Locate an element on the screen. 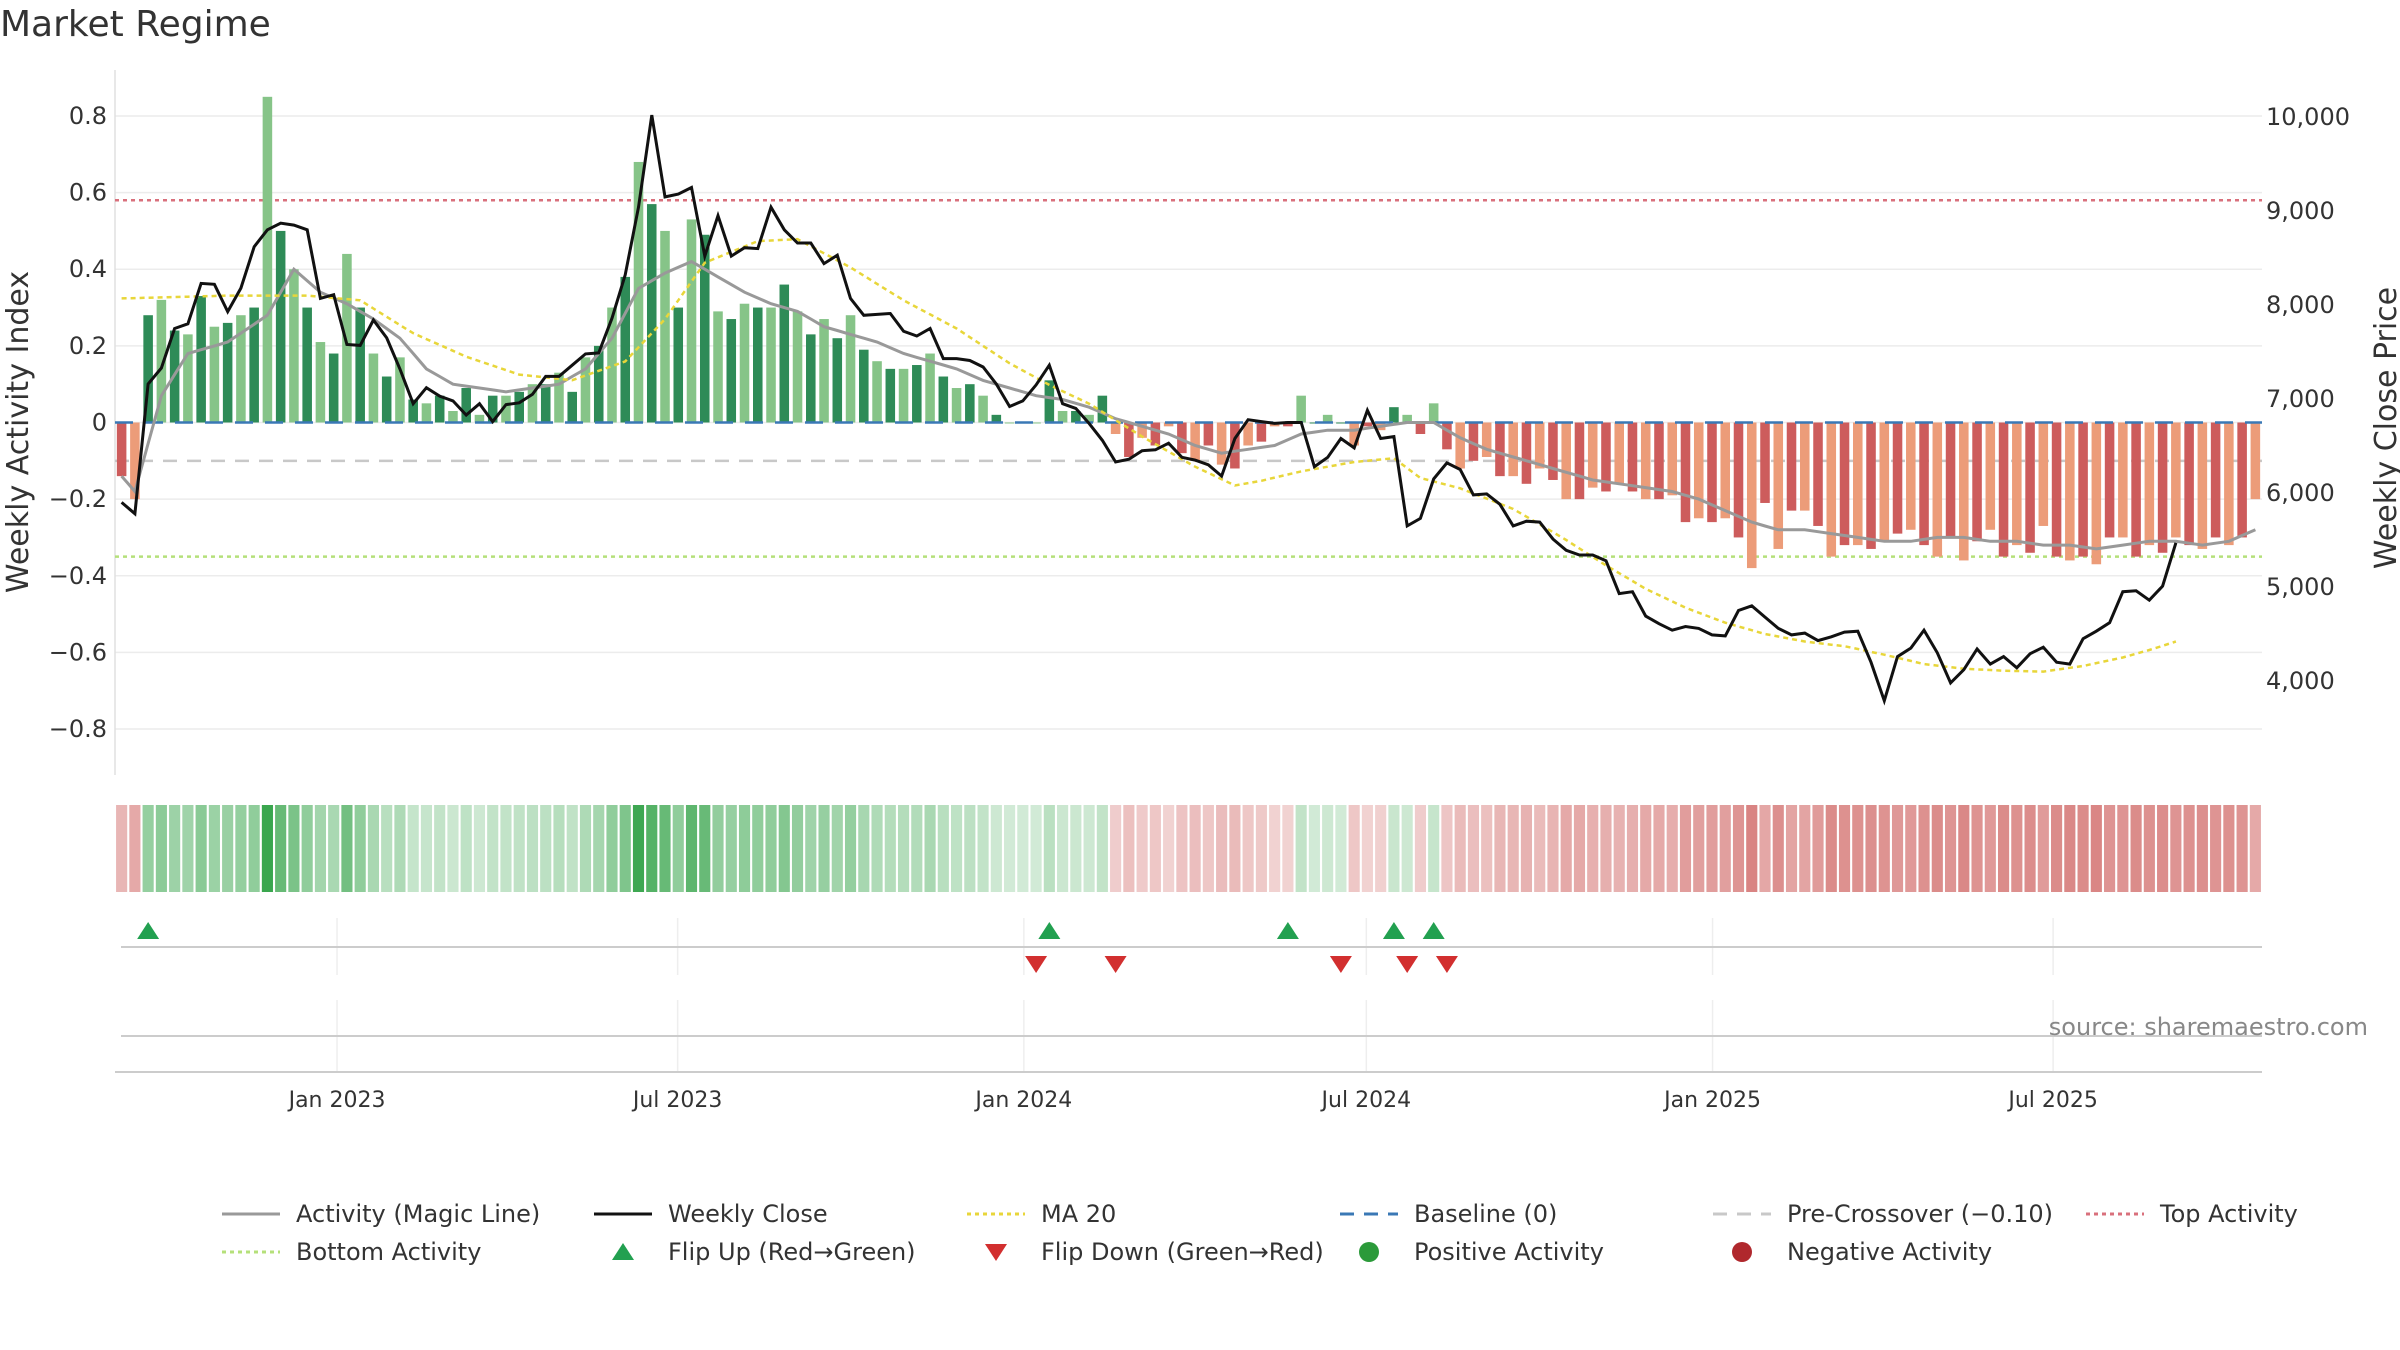  legend-swatch is located at coordinates (2115, 1214).